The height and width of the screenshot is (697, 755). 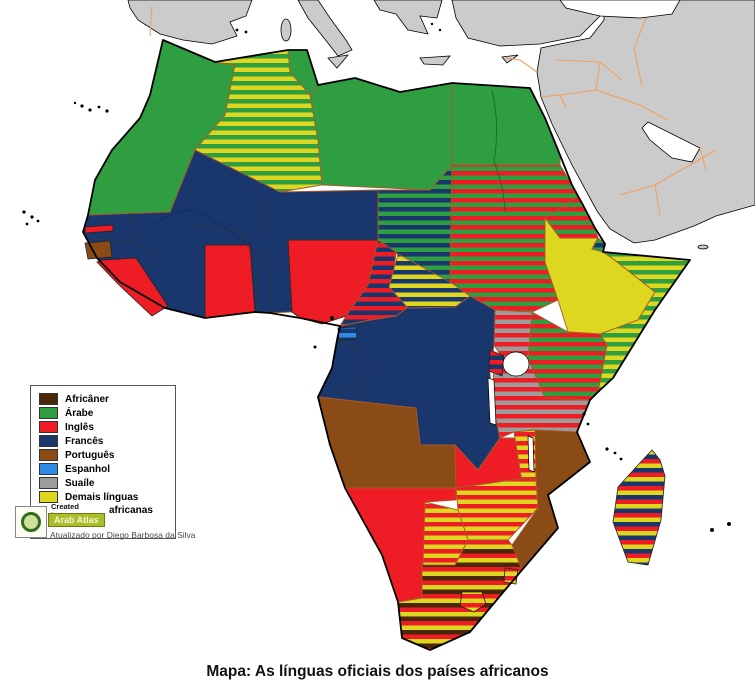 I want to click on region-sierraleone-liberia, so click(x=132, y=287).